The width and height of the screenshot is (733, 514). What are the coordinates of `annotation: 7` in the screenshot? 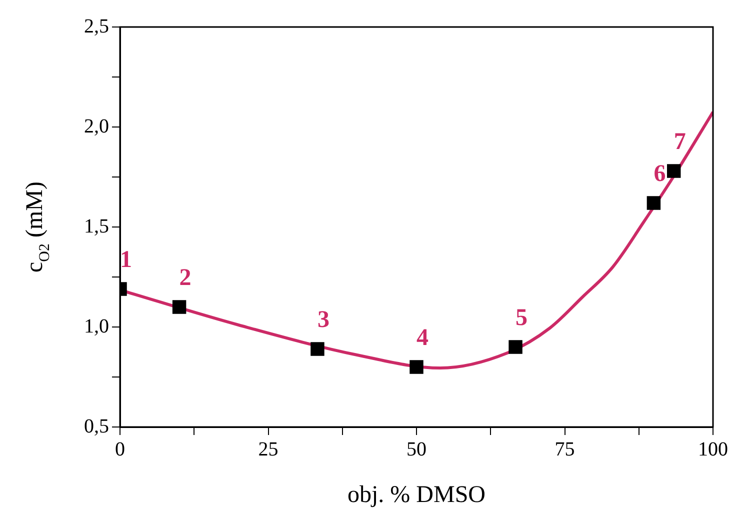 It's located at (680, 142).